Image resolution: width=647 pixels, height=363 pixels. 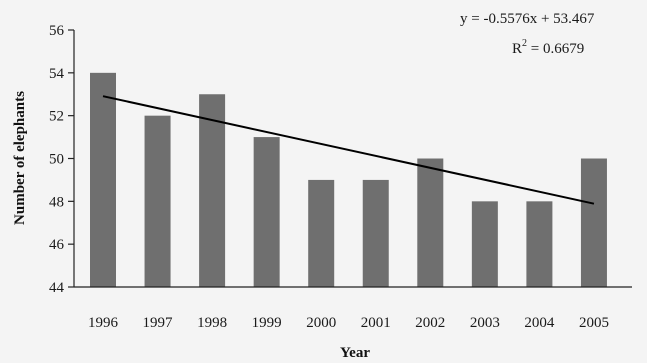 I want to click on x-tick-label-1999: 1999, so click(x=267, y=323).